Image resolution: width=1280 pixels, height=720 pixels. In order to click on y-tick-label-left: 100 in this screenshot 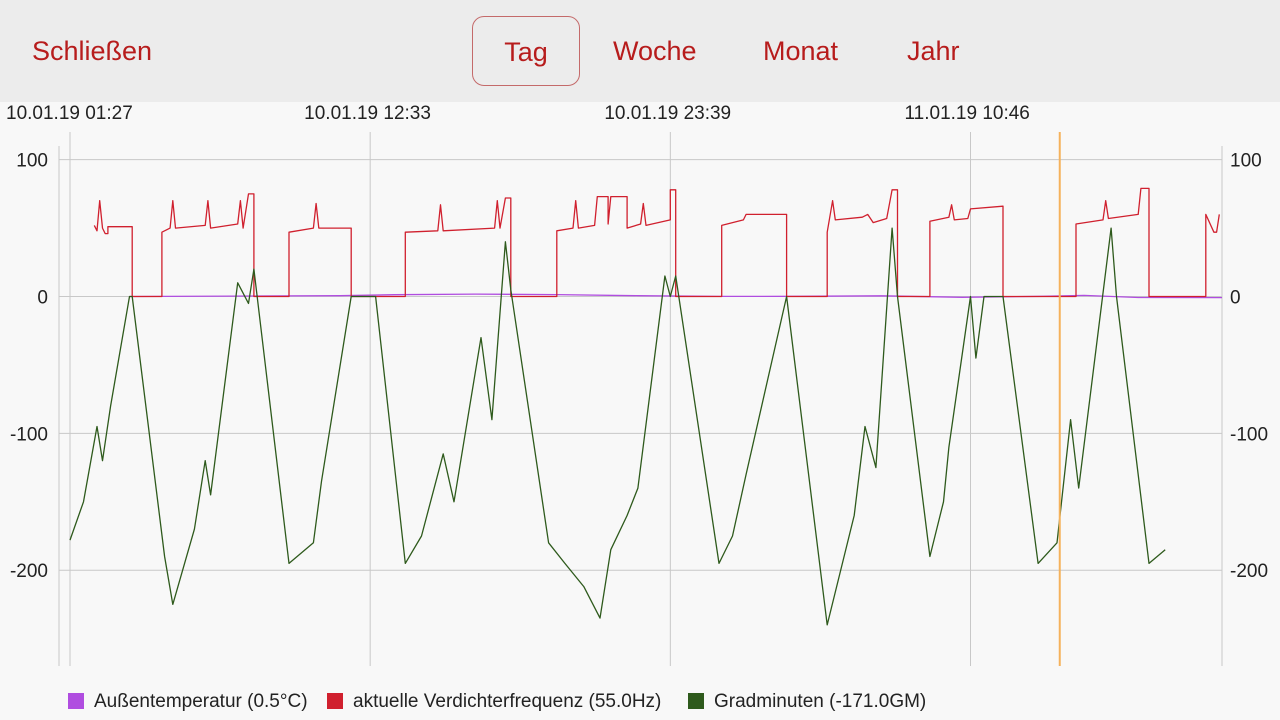, I will do `click(32, 161)`.